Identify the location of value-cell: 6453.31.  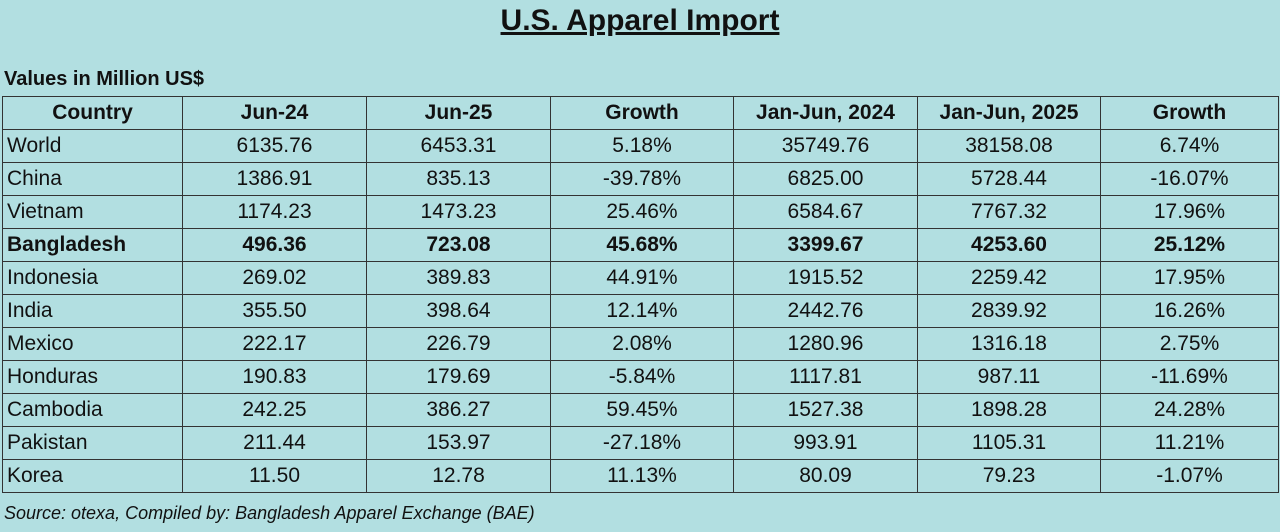
(458, 146).